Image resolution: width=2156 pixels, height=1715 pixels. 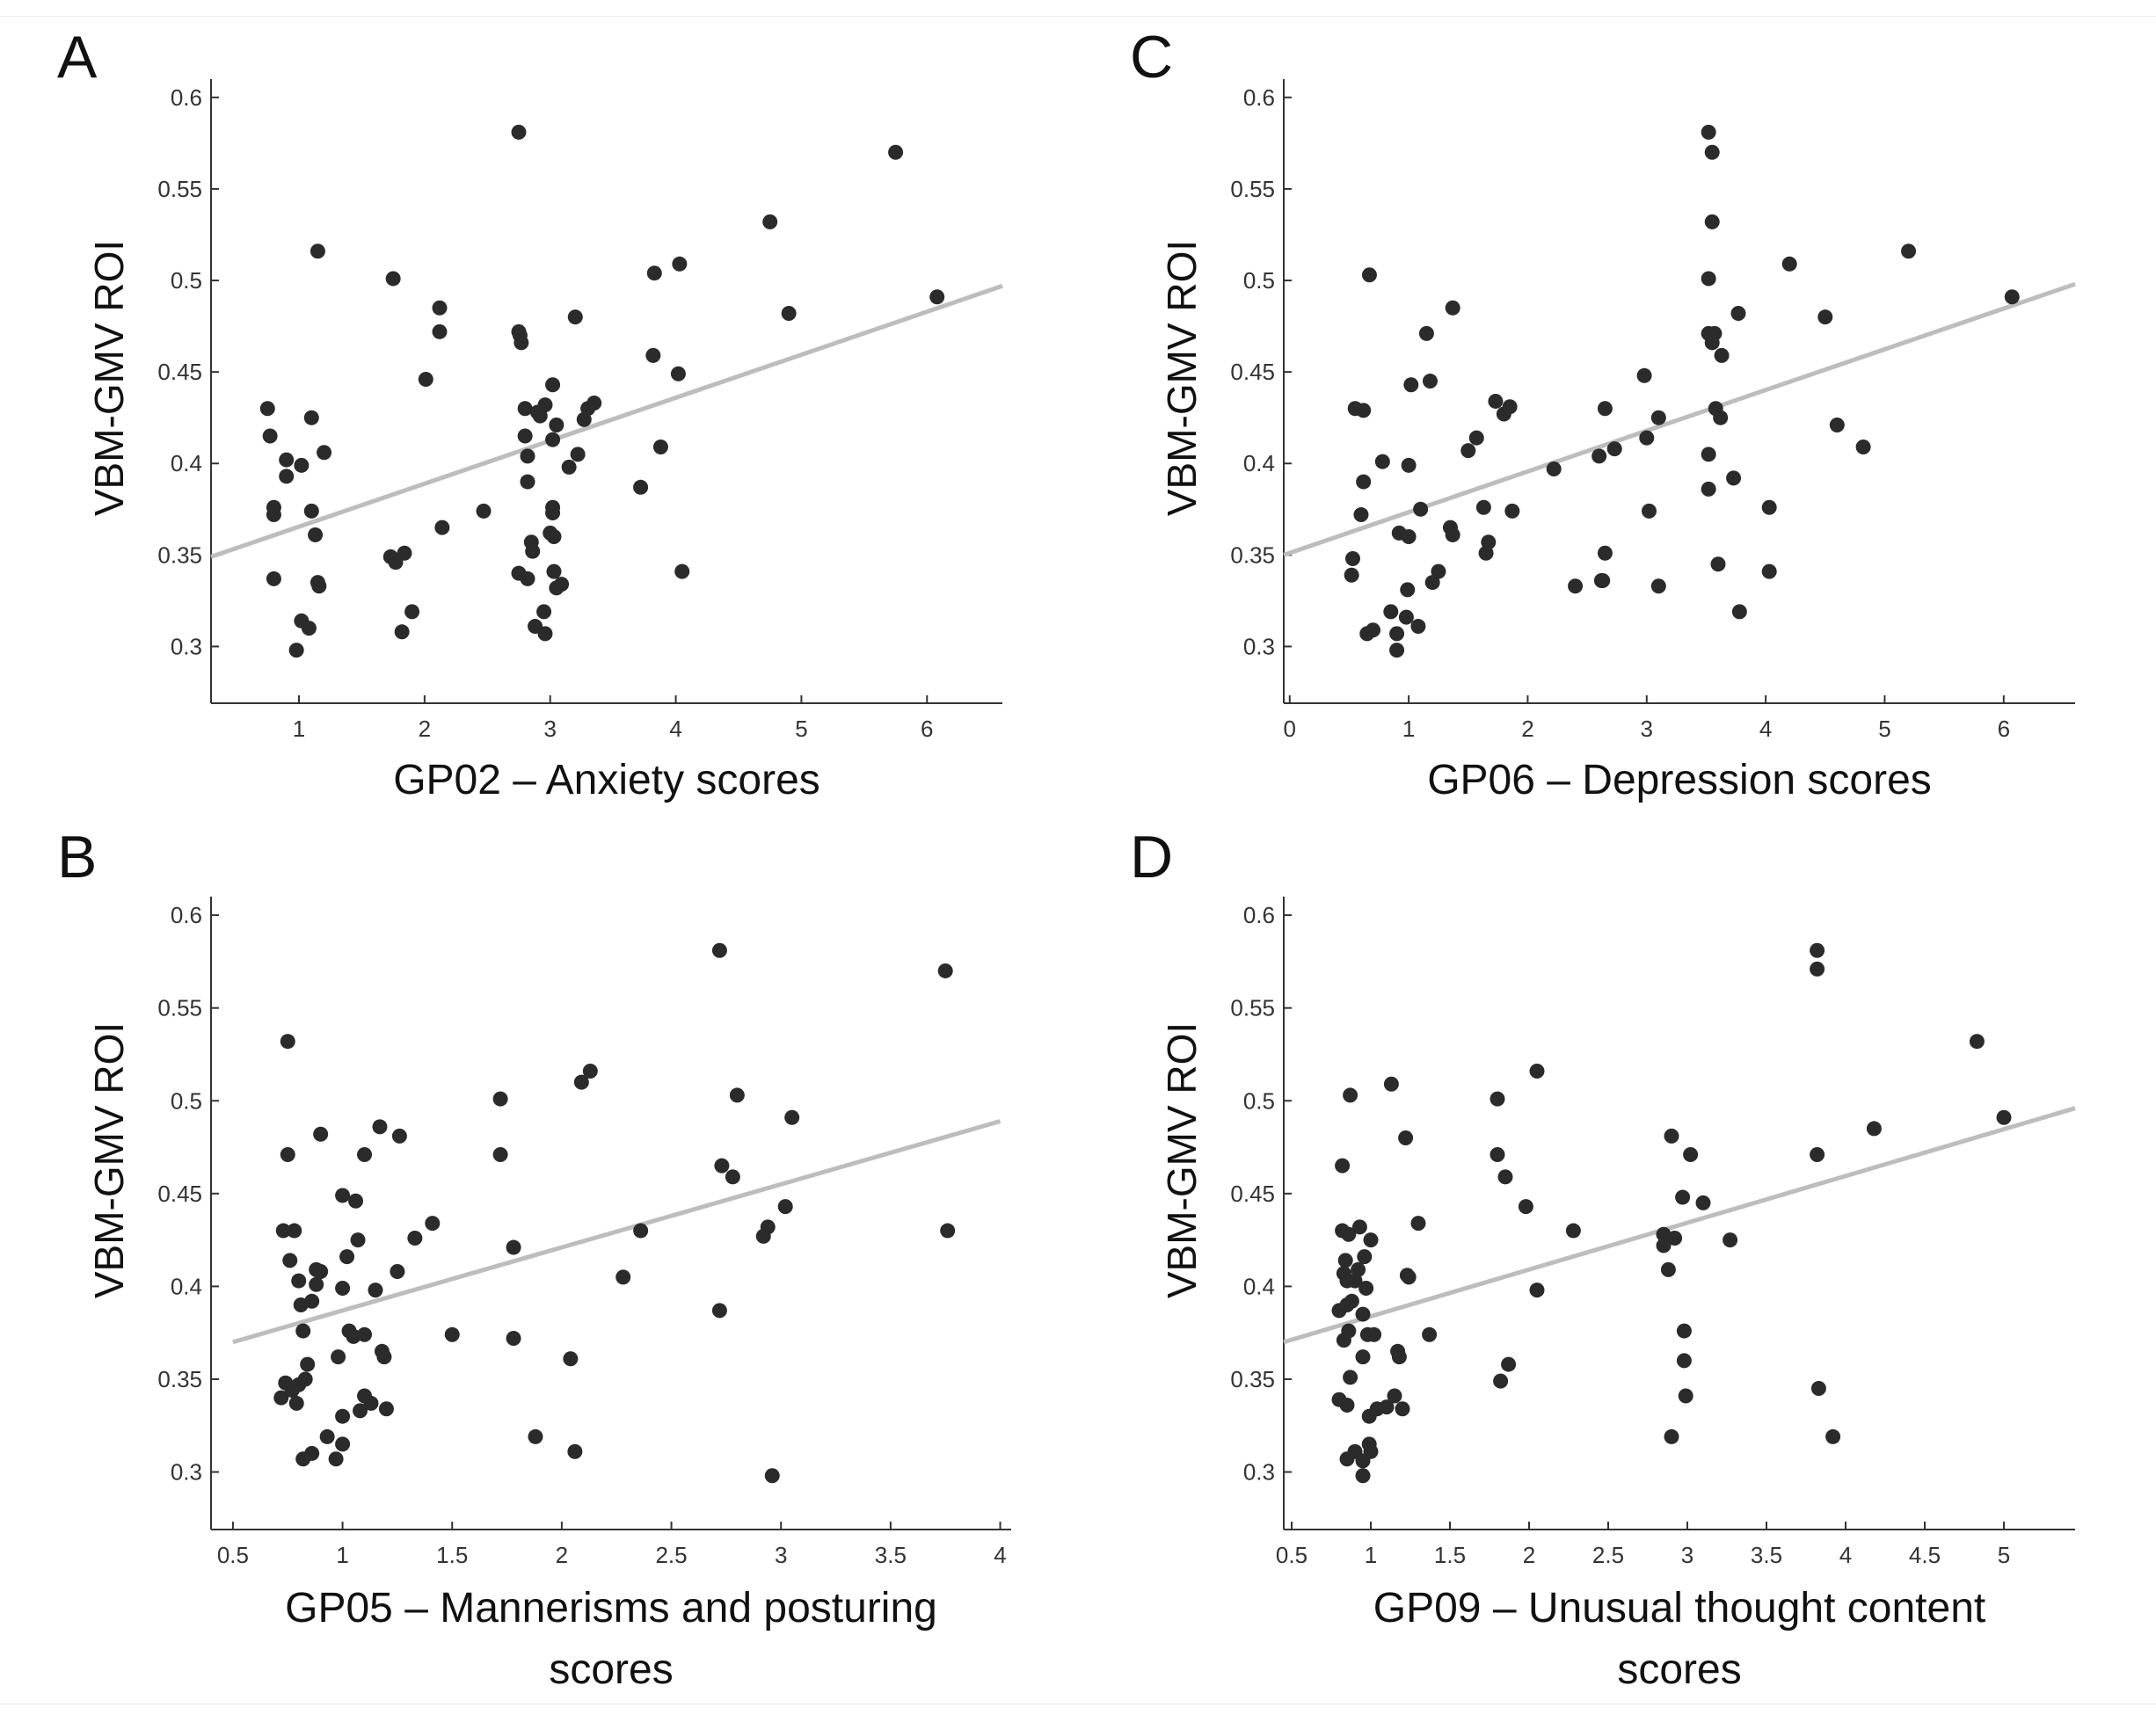 What do you see at coordinates (1608, 1555) in the screenshot?
I see `x-tick-label: 2.5` at bounding box center [1608, 1555].